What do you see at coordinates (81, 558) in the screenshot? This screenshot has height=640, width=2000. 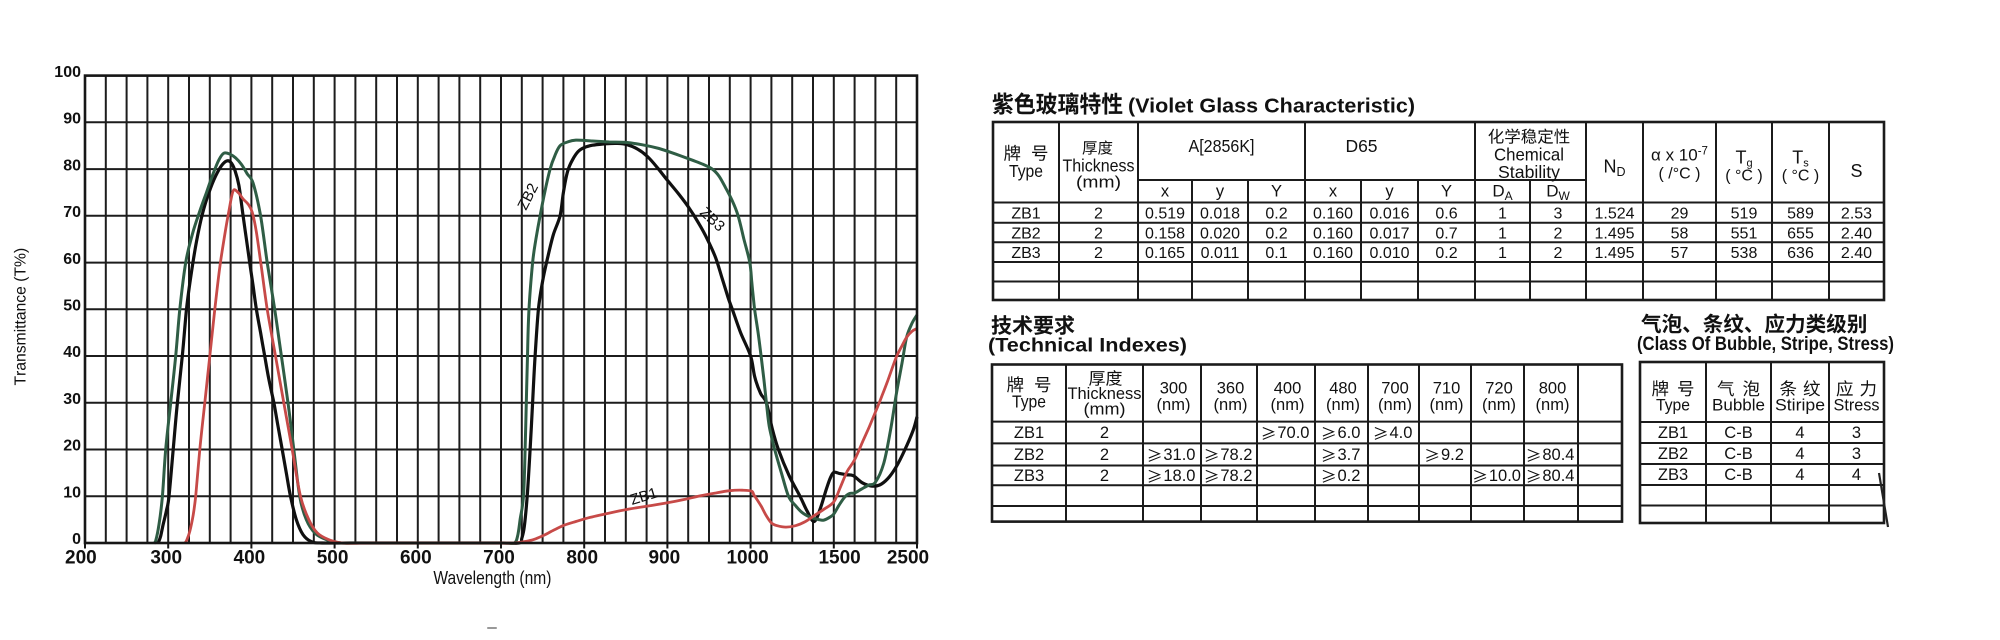 I see `svg-text: 200` at bounding box center [81, 558].